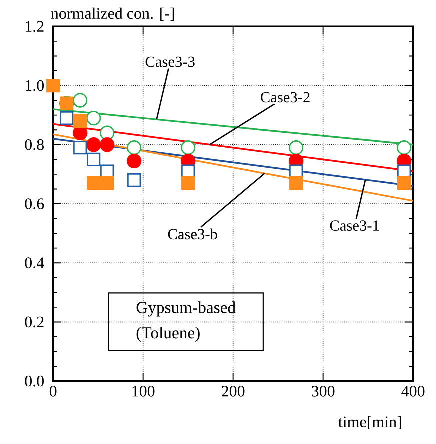 The width and height of the screenshot is (436, 444). I want to click on annotation: Gypsum-based, so click(186, 309).